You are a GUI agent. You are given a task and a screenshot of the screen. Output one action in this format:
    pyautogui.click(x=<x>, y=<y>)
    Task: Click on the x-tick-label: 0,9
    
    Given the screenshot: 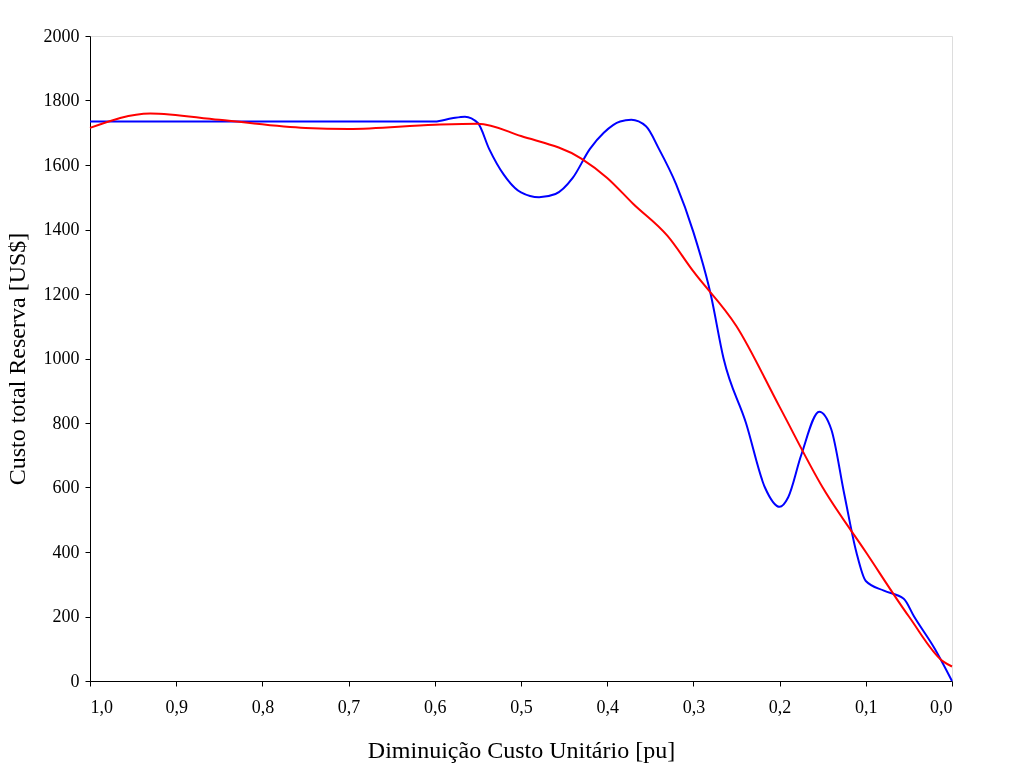 What is the action you would take?
    pyautogui.click(x=176, y=706)
    